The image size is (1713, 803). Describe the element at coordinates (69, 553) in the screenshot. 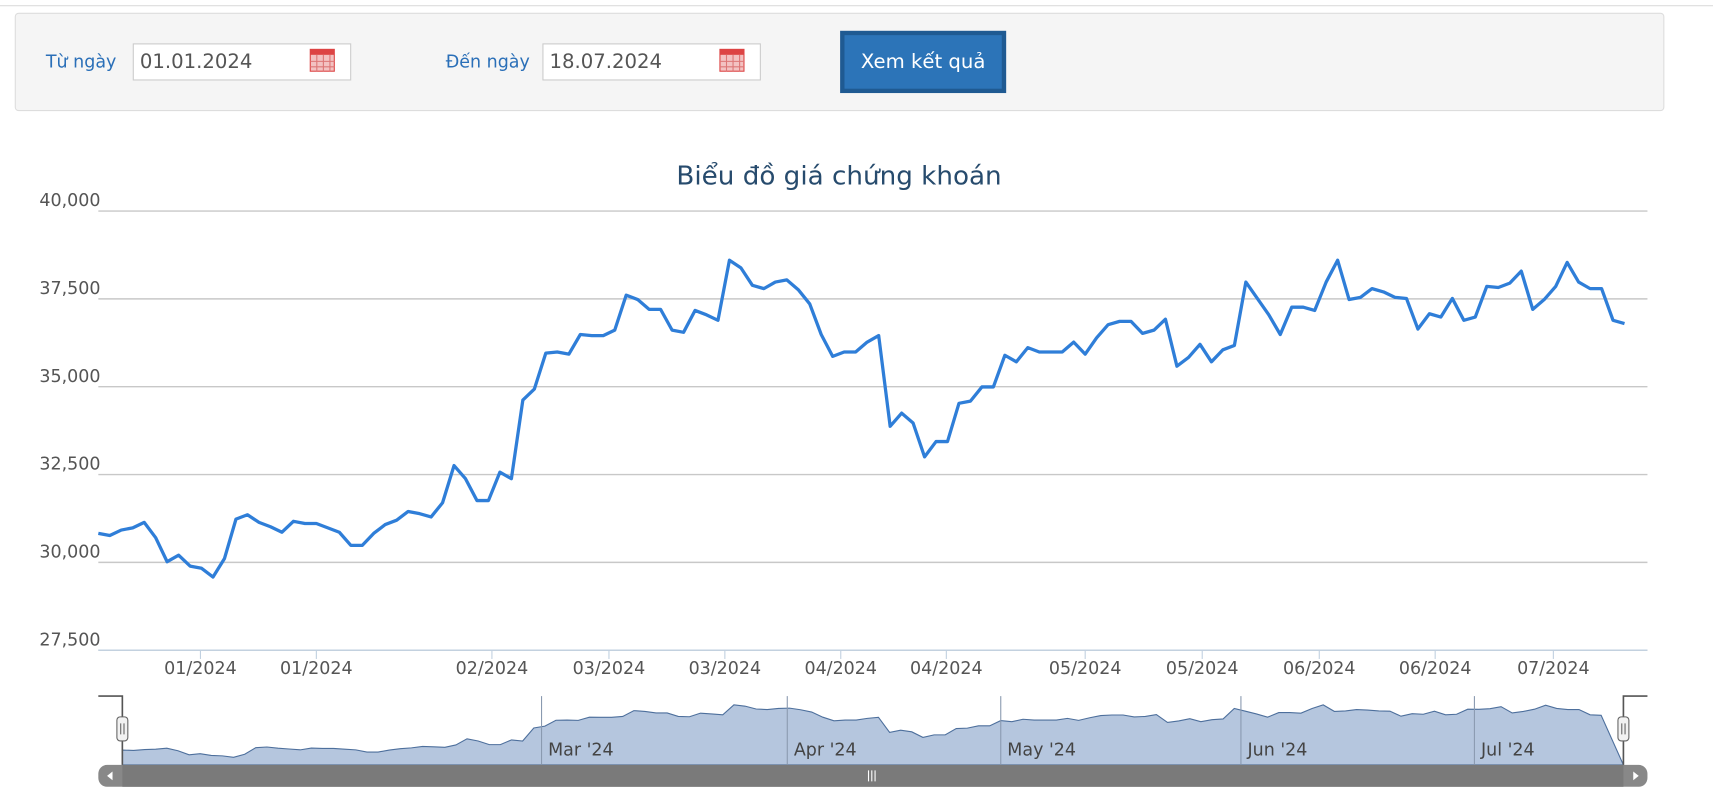

I see `y-tick-label: 30,000` at that location.